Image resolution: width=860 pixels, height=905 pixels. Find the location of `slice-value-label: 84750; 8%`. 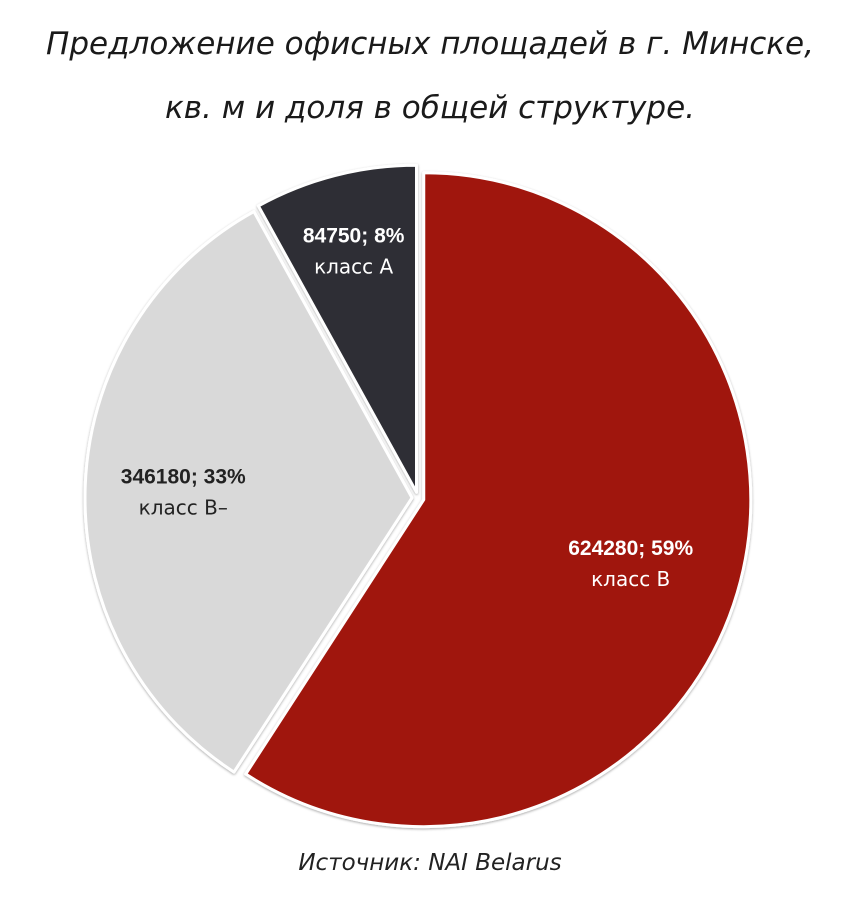

slice-value-label: 84750; 8% is located at coordinates (354, 235).